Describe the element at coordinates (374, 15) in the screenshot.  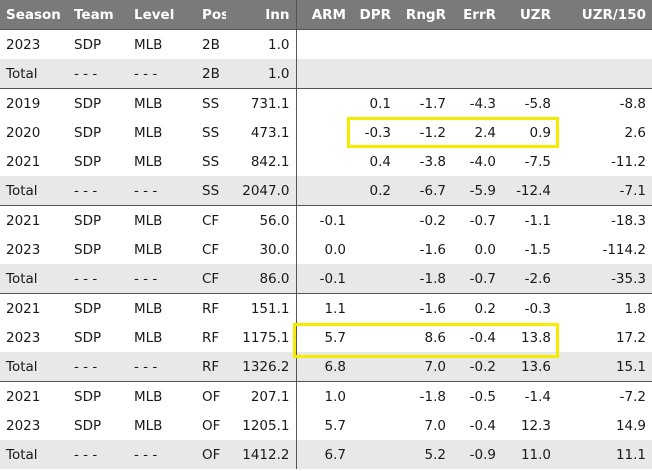
I see `col-header-dpr: DPR` at that location.